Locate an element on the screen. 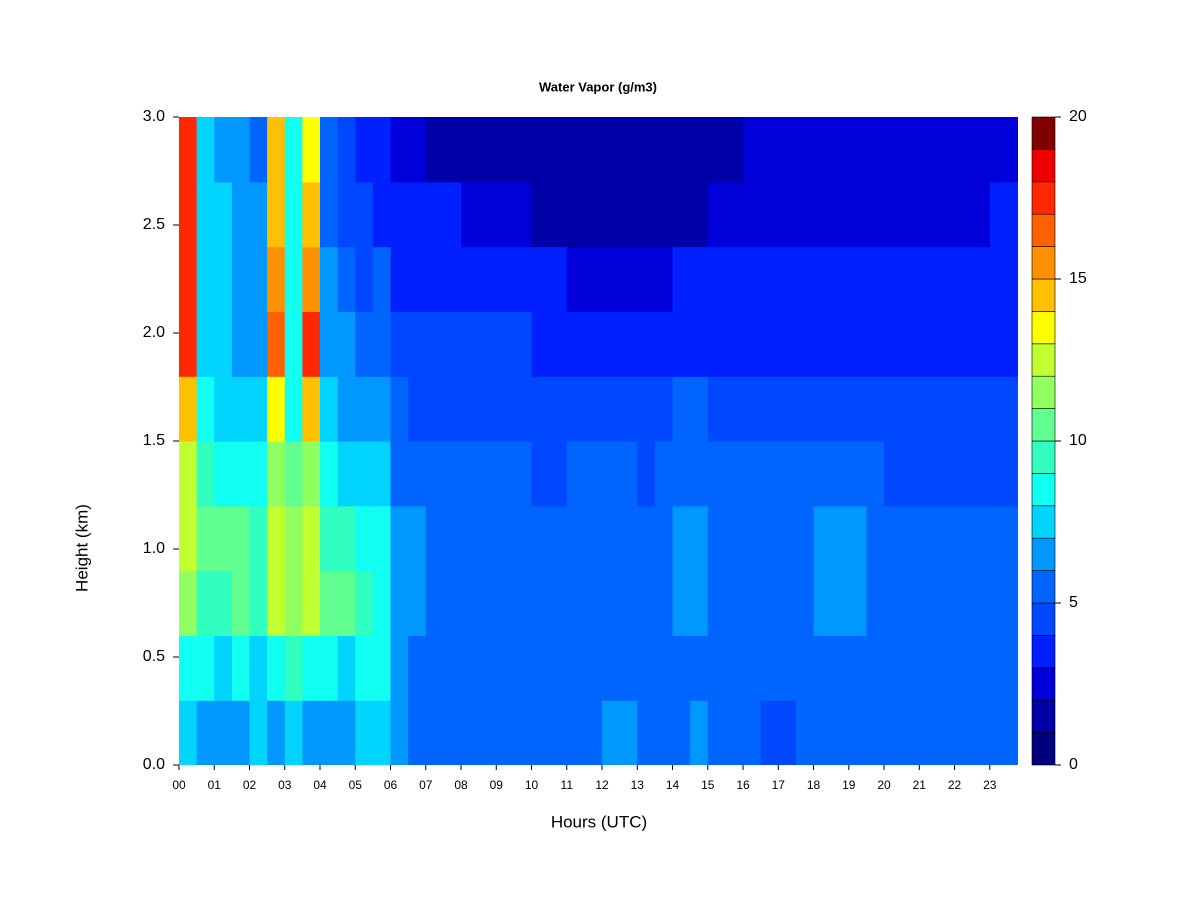  x-tick-label: 20 is located at coordinates (884, 785).